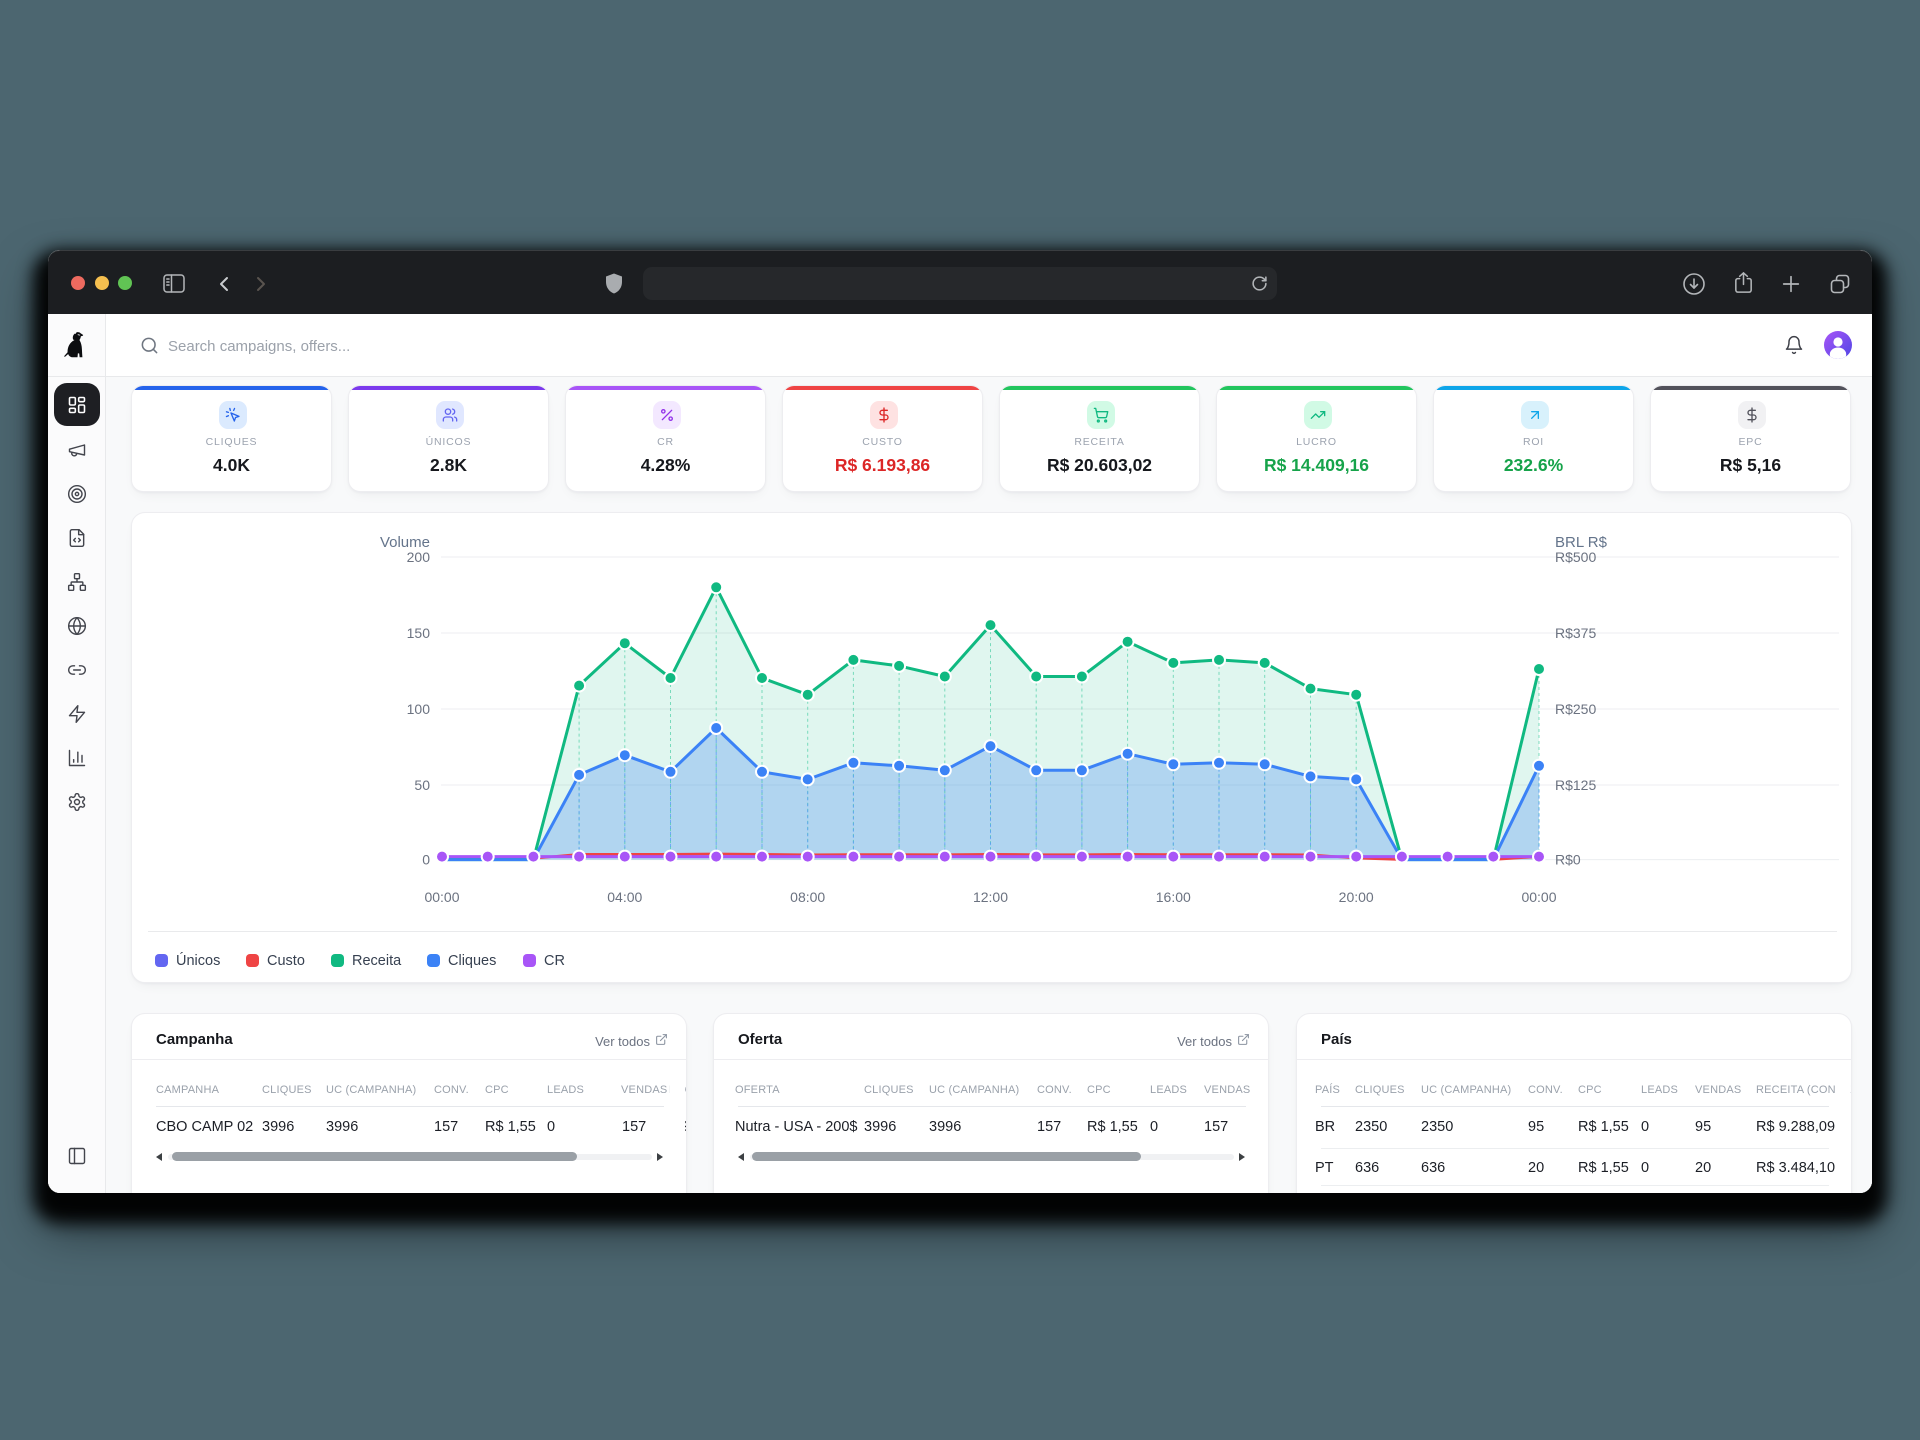 Image resolution: width=1920 pixels, height=1440 pixels. I want to click on svg-text: R$375, so click(1575, 633).